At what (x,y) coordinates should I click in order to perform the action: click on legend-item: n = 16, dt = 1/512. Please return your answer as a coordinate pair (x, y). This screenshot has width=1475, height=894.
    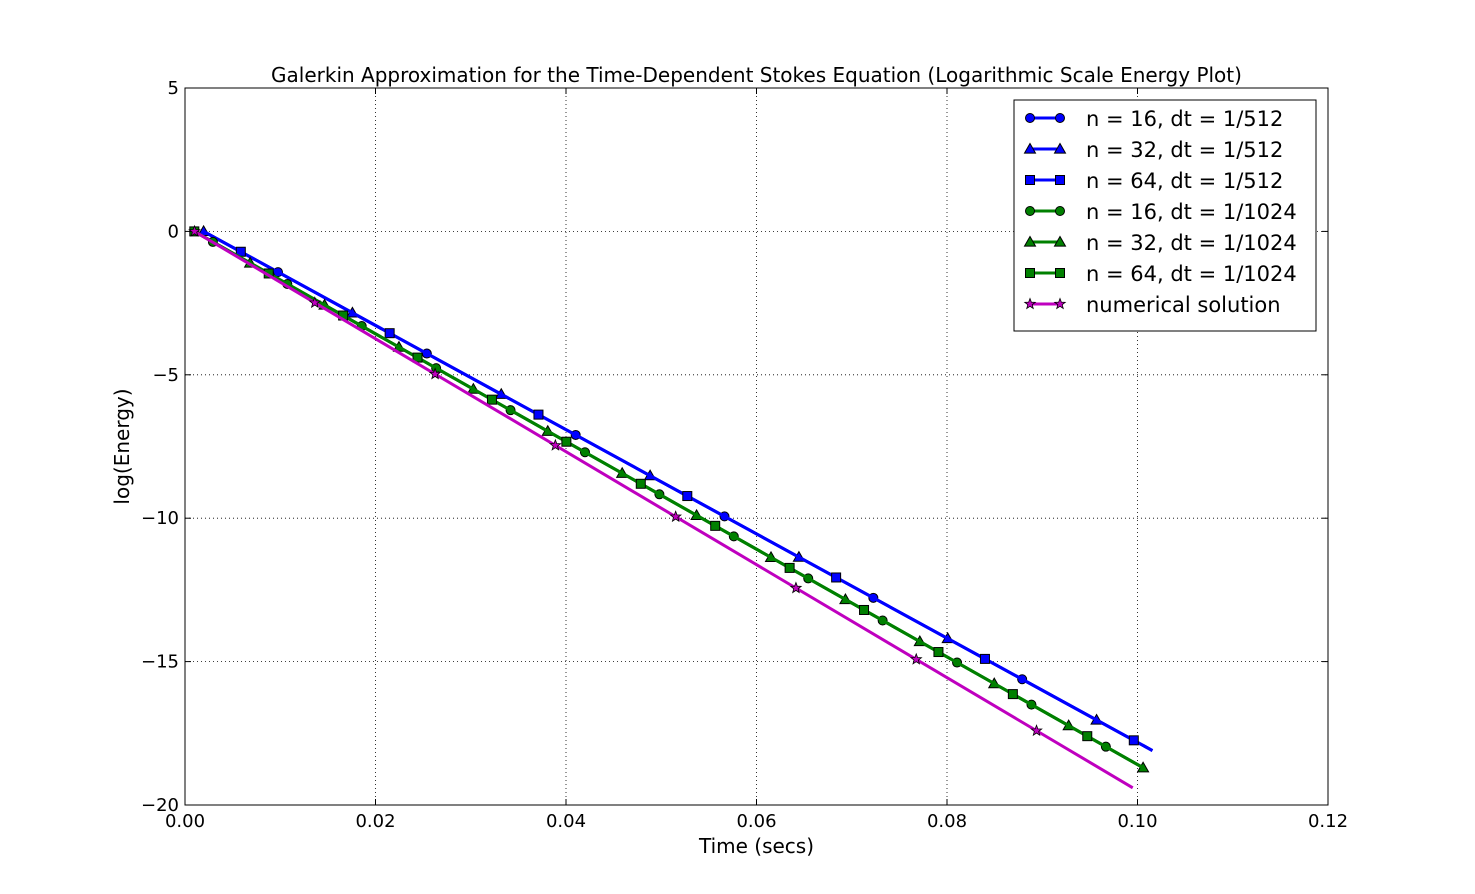
    Looking at the image, I should click on (1154, 119).